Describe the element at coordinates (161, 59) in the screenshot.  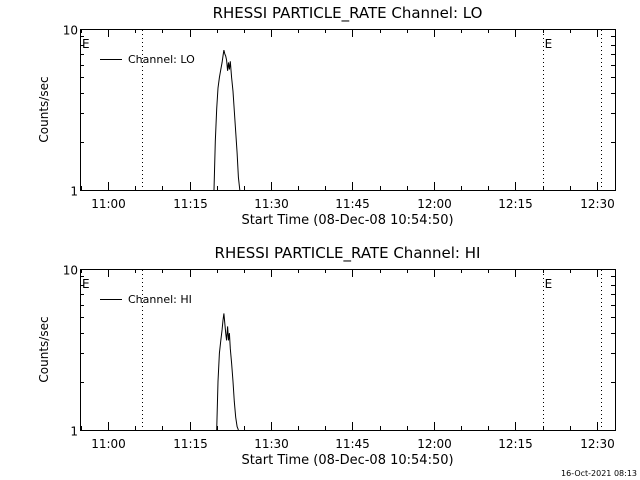
I see `legend-label: Channel: LO` at that location.